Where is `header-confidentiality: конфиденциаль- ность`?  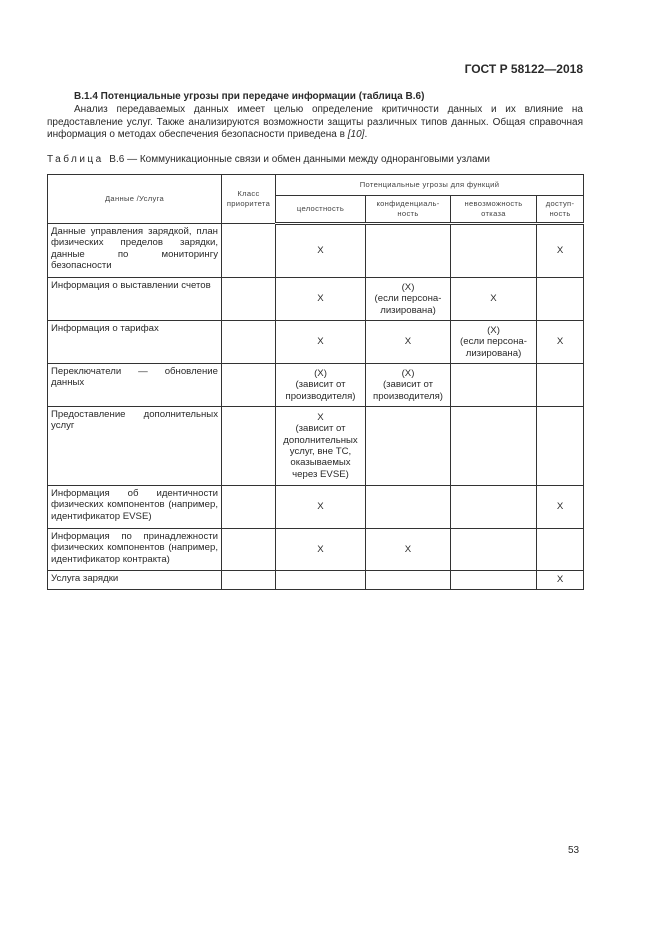
header-confidentiality: конфиденциаль- ность is located at coordinates (408, 210).